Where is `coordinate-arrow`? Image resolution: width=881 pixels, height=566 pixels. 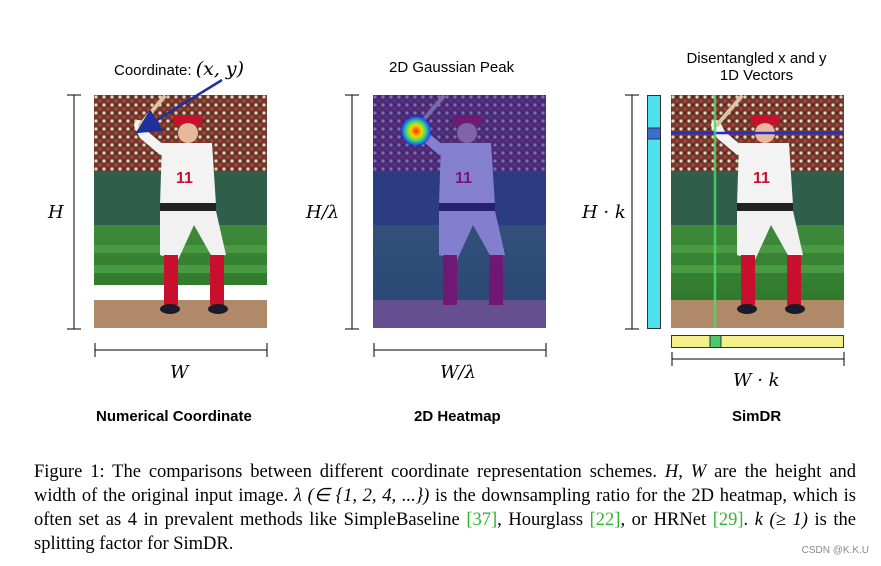 coordinate-arrow is located at coordinates (179, 106).